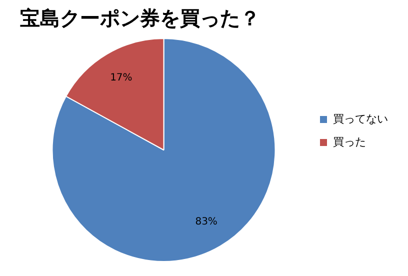  I want to click on legend-label: 買ってない, so click(360, 119).